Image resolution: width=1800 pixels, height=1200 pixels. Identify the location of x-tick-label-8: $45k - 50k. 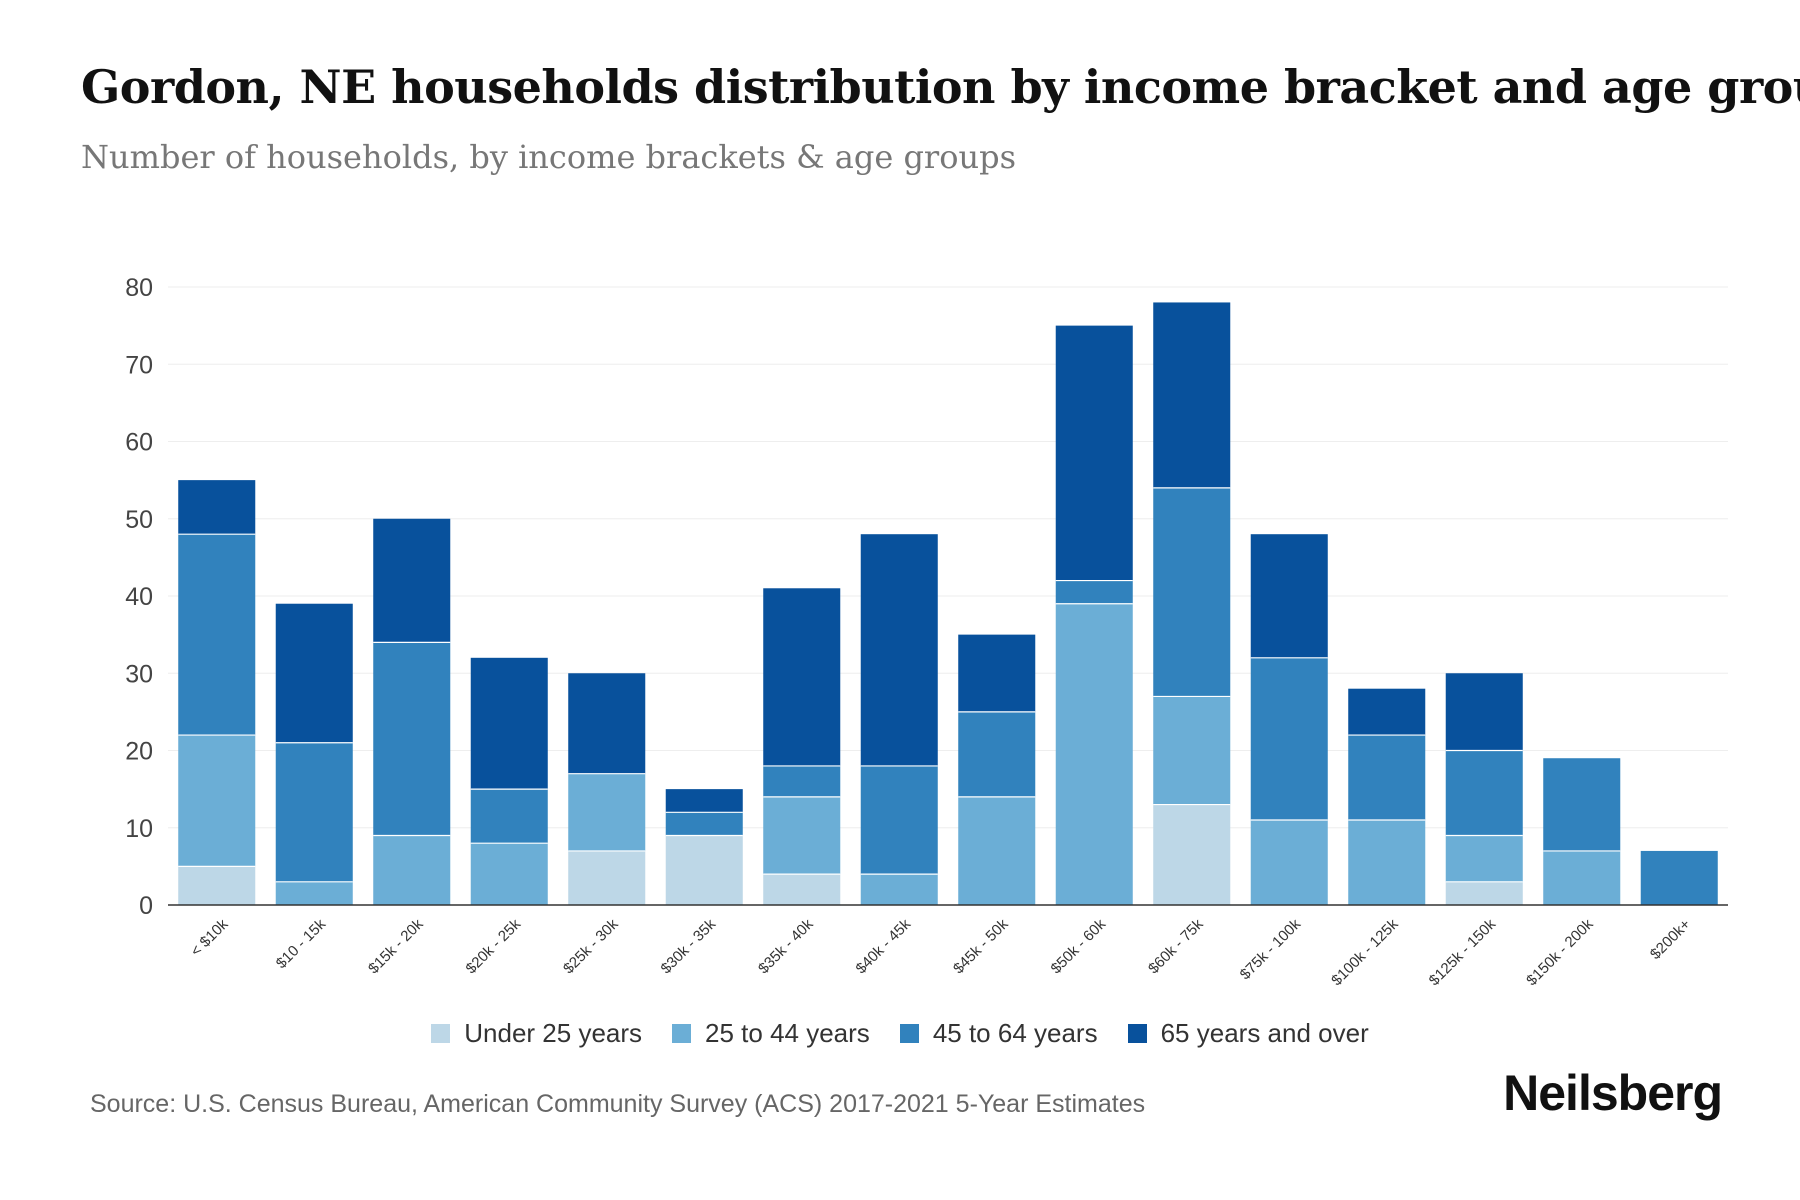
(981, 946).